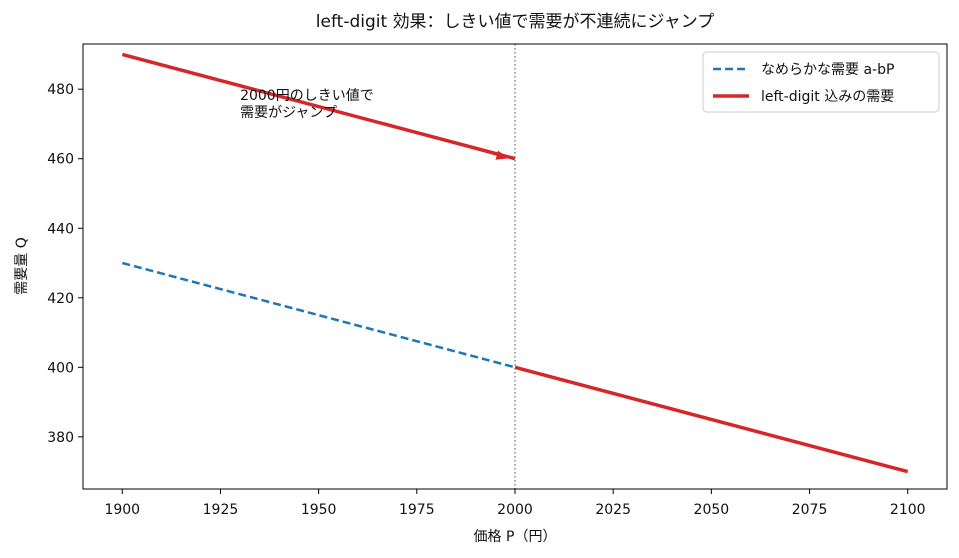  Describe the element at coordinates (827, 97) in the screenshot. I see `legend-label: left-digit 込みの需要` at that location.